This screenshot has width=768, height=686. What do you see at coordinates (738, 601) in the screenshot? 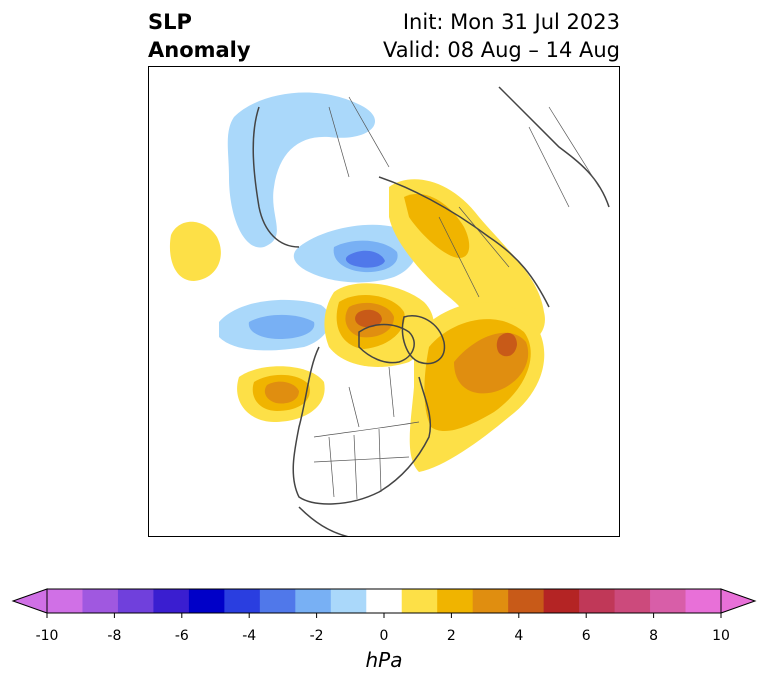
I see `colorbar-extend-high` at bounding box center [738, 601].